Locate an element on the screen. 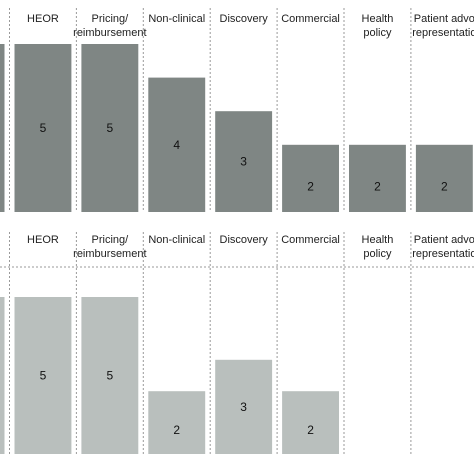  value-label: 4 is located at coordinates (176, 145).